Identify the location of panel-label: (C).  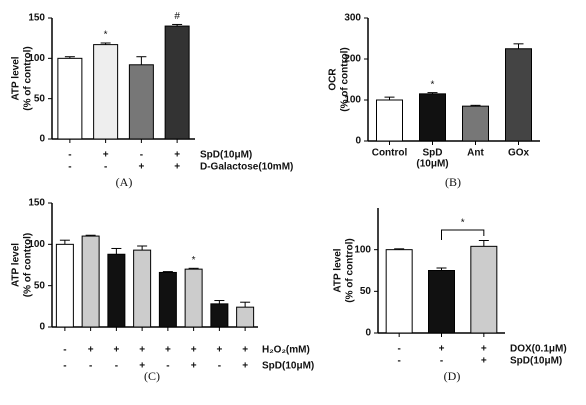
(152, 376).